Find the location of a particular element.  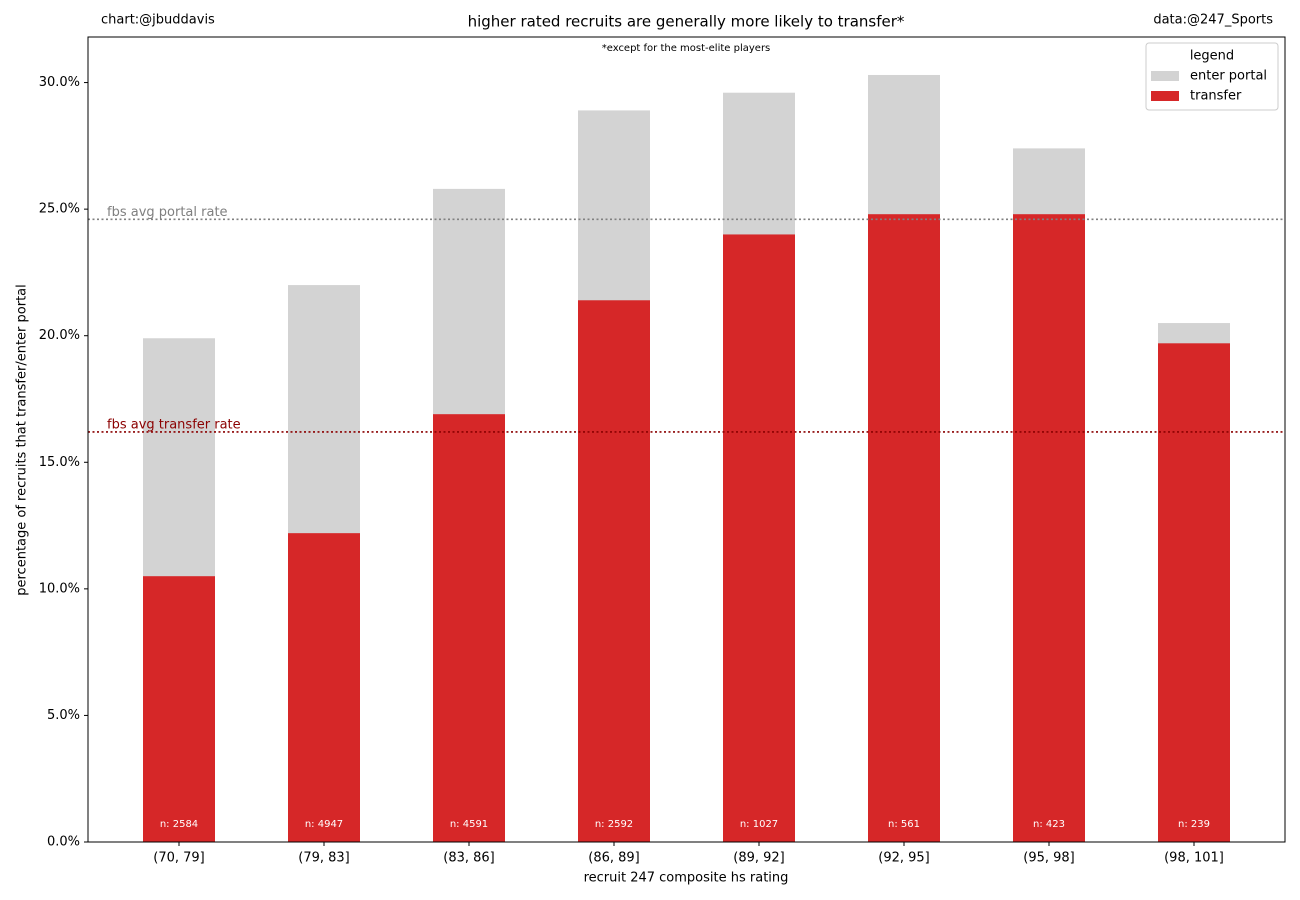

bar-label: n: 423 is located at coordinates (1049, 824).